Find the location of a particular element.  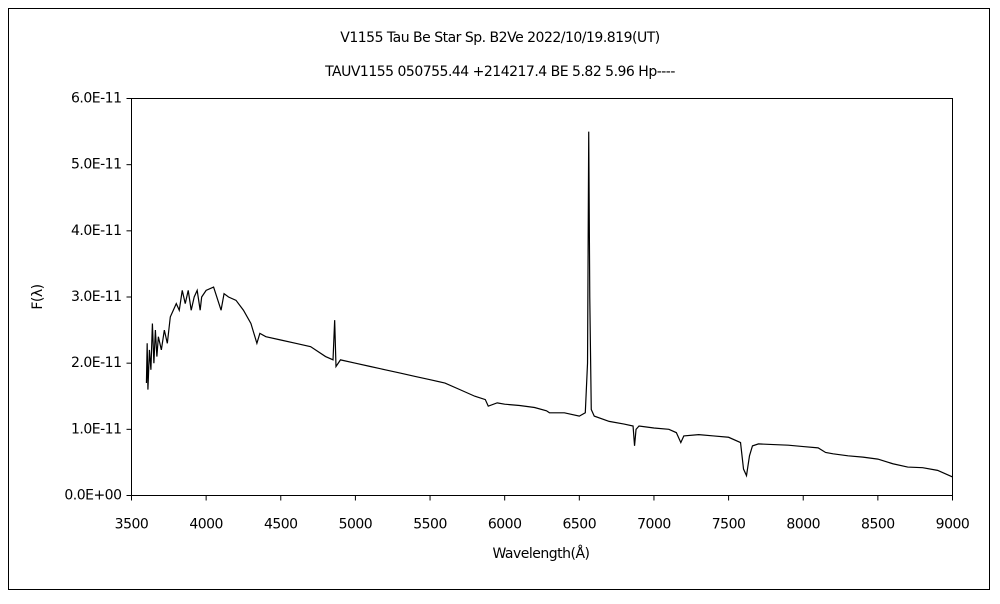

x-tick-label: 3500 is located at coordinates (132, 525).